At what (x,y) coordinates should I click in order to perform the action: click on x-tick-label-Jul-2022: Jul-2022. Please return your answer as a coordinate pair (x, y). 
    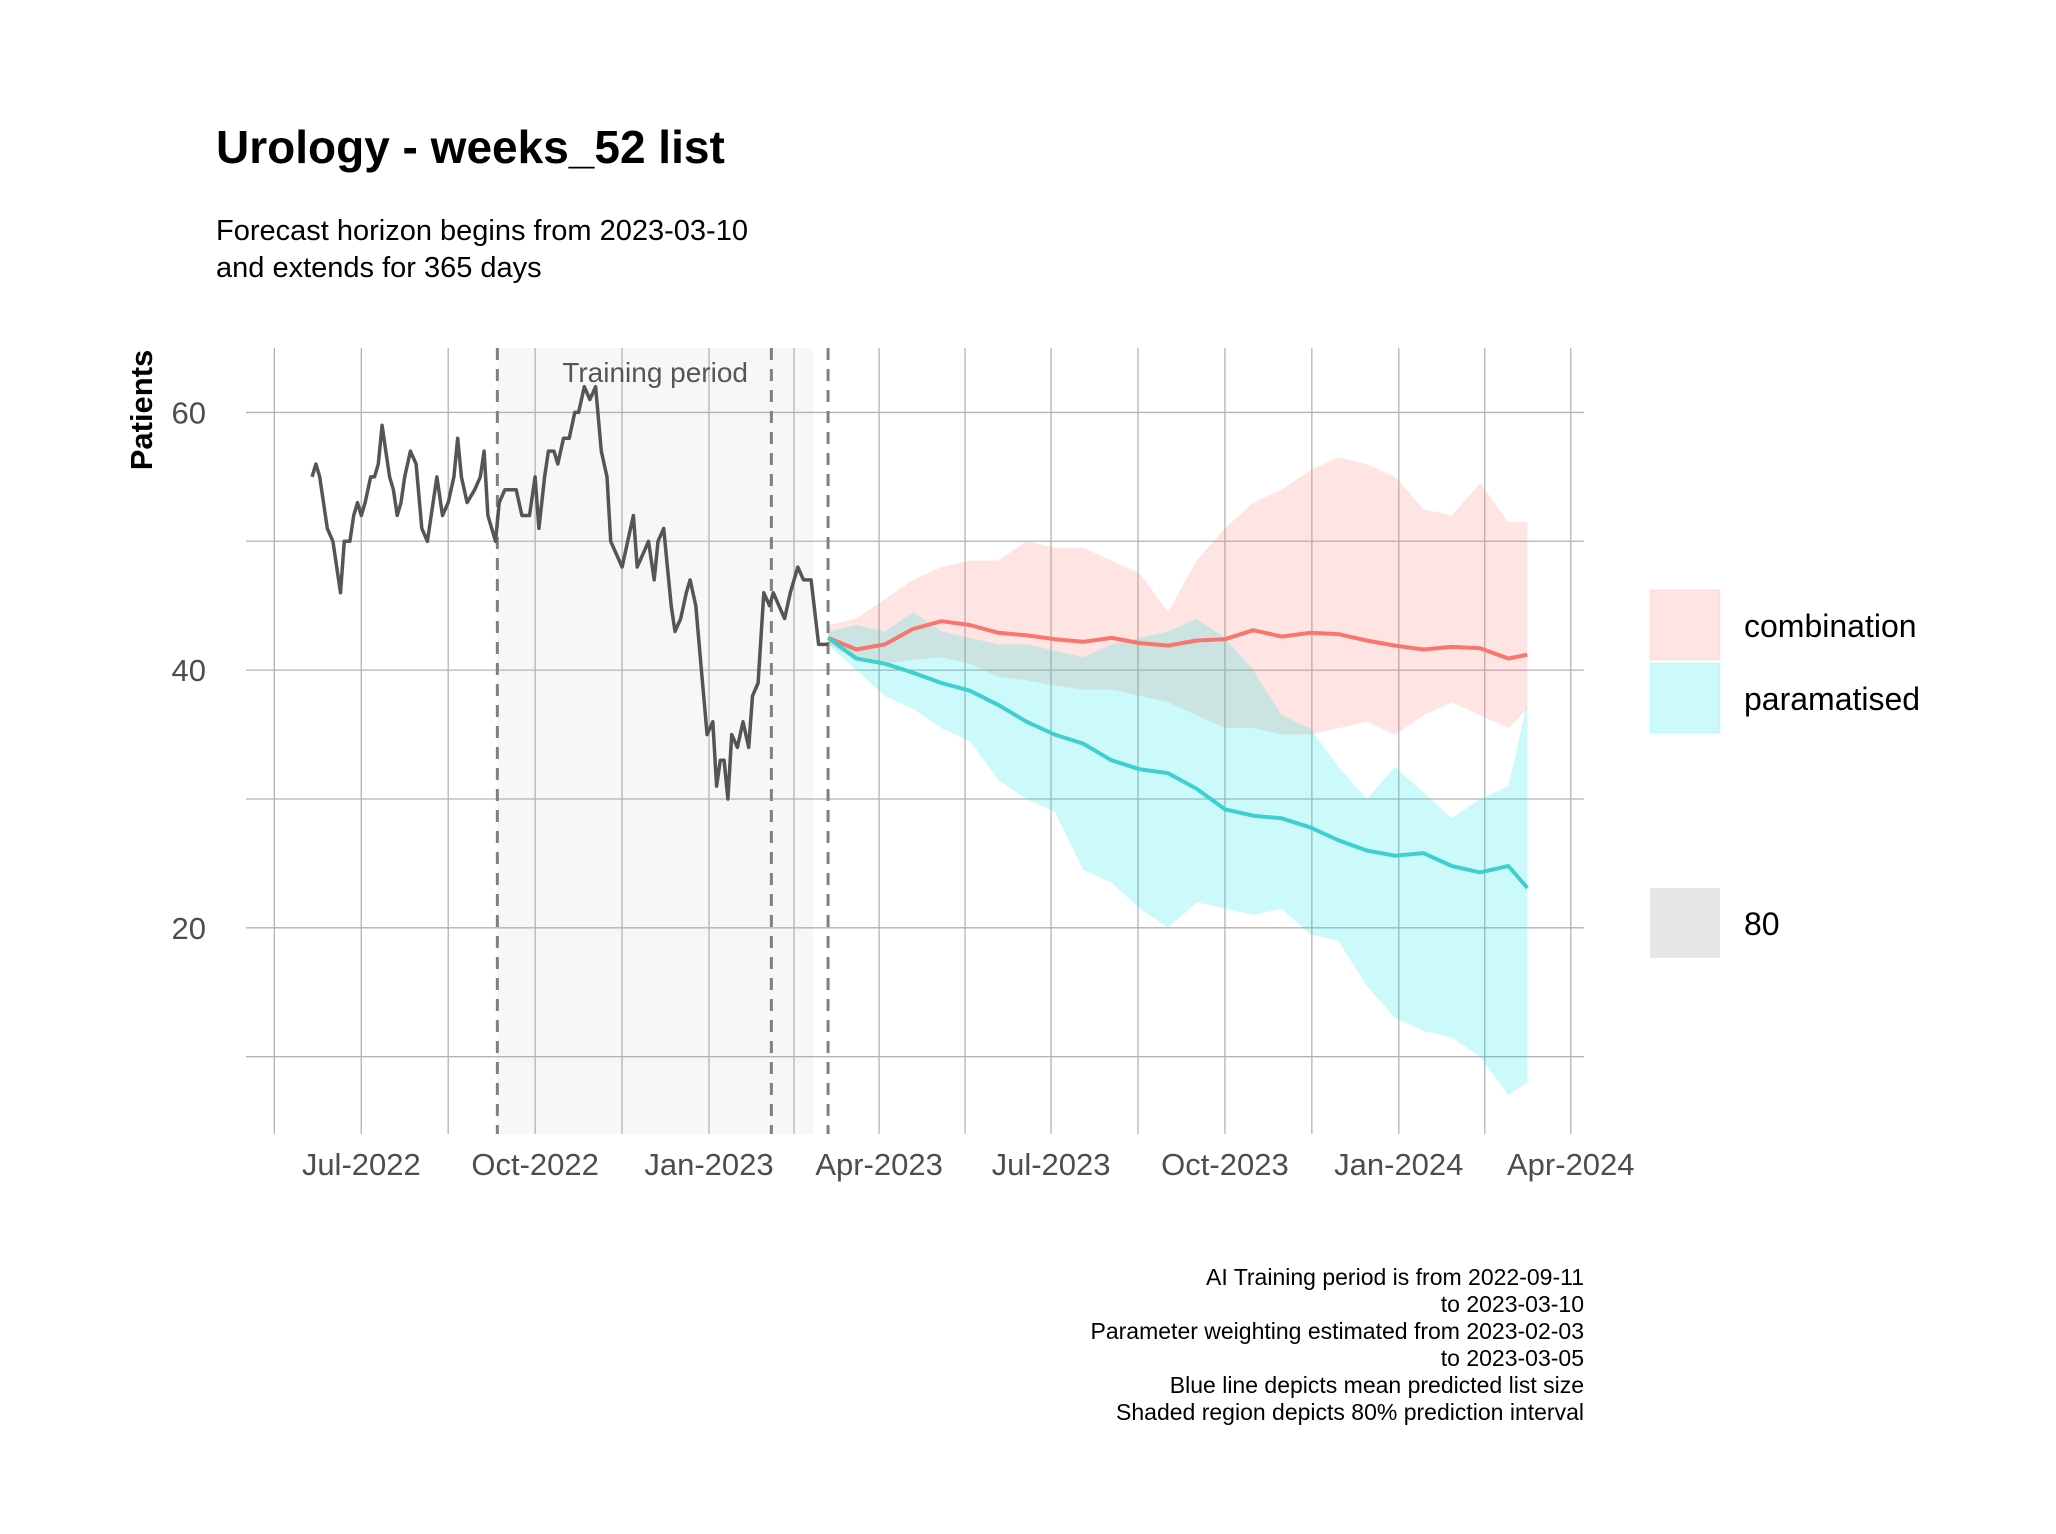
    Looking at the image, I should click on (361, 1164).